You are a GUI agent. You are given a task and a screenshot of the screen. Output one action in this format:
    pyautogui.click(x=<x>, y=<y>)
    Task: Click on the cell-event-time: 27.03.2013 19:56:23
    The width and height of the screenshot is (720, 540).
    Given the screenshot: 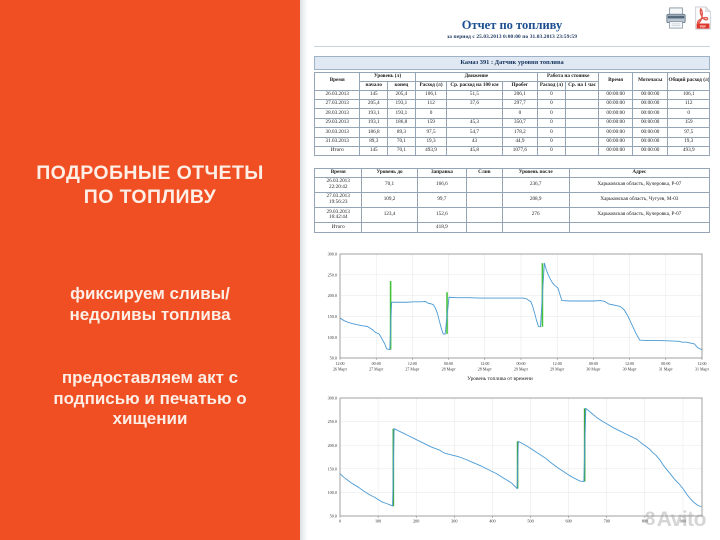 What is the action you would take?
    pyautogui.click(x=338, y=200)
    